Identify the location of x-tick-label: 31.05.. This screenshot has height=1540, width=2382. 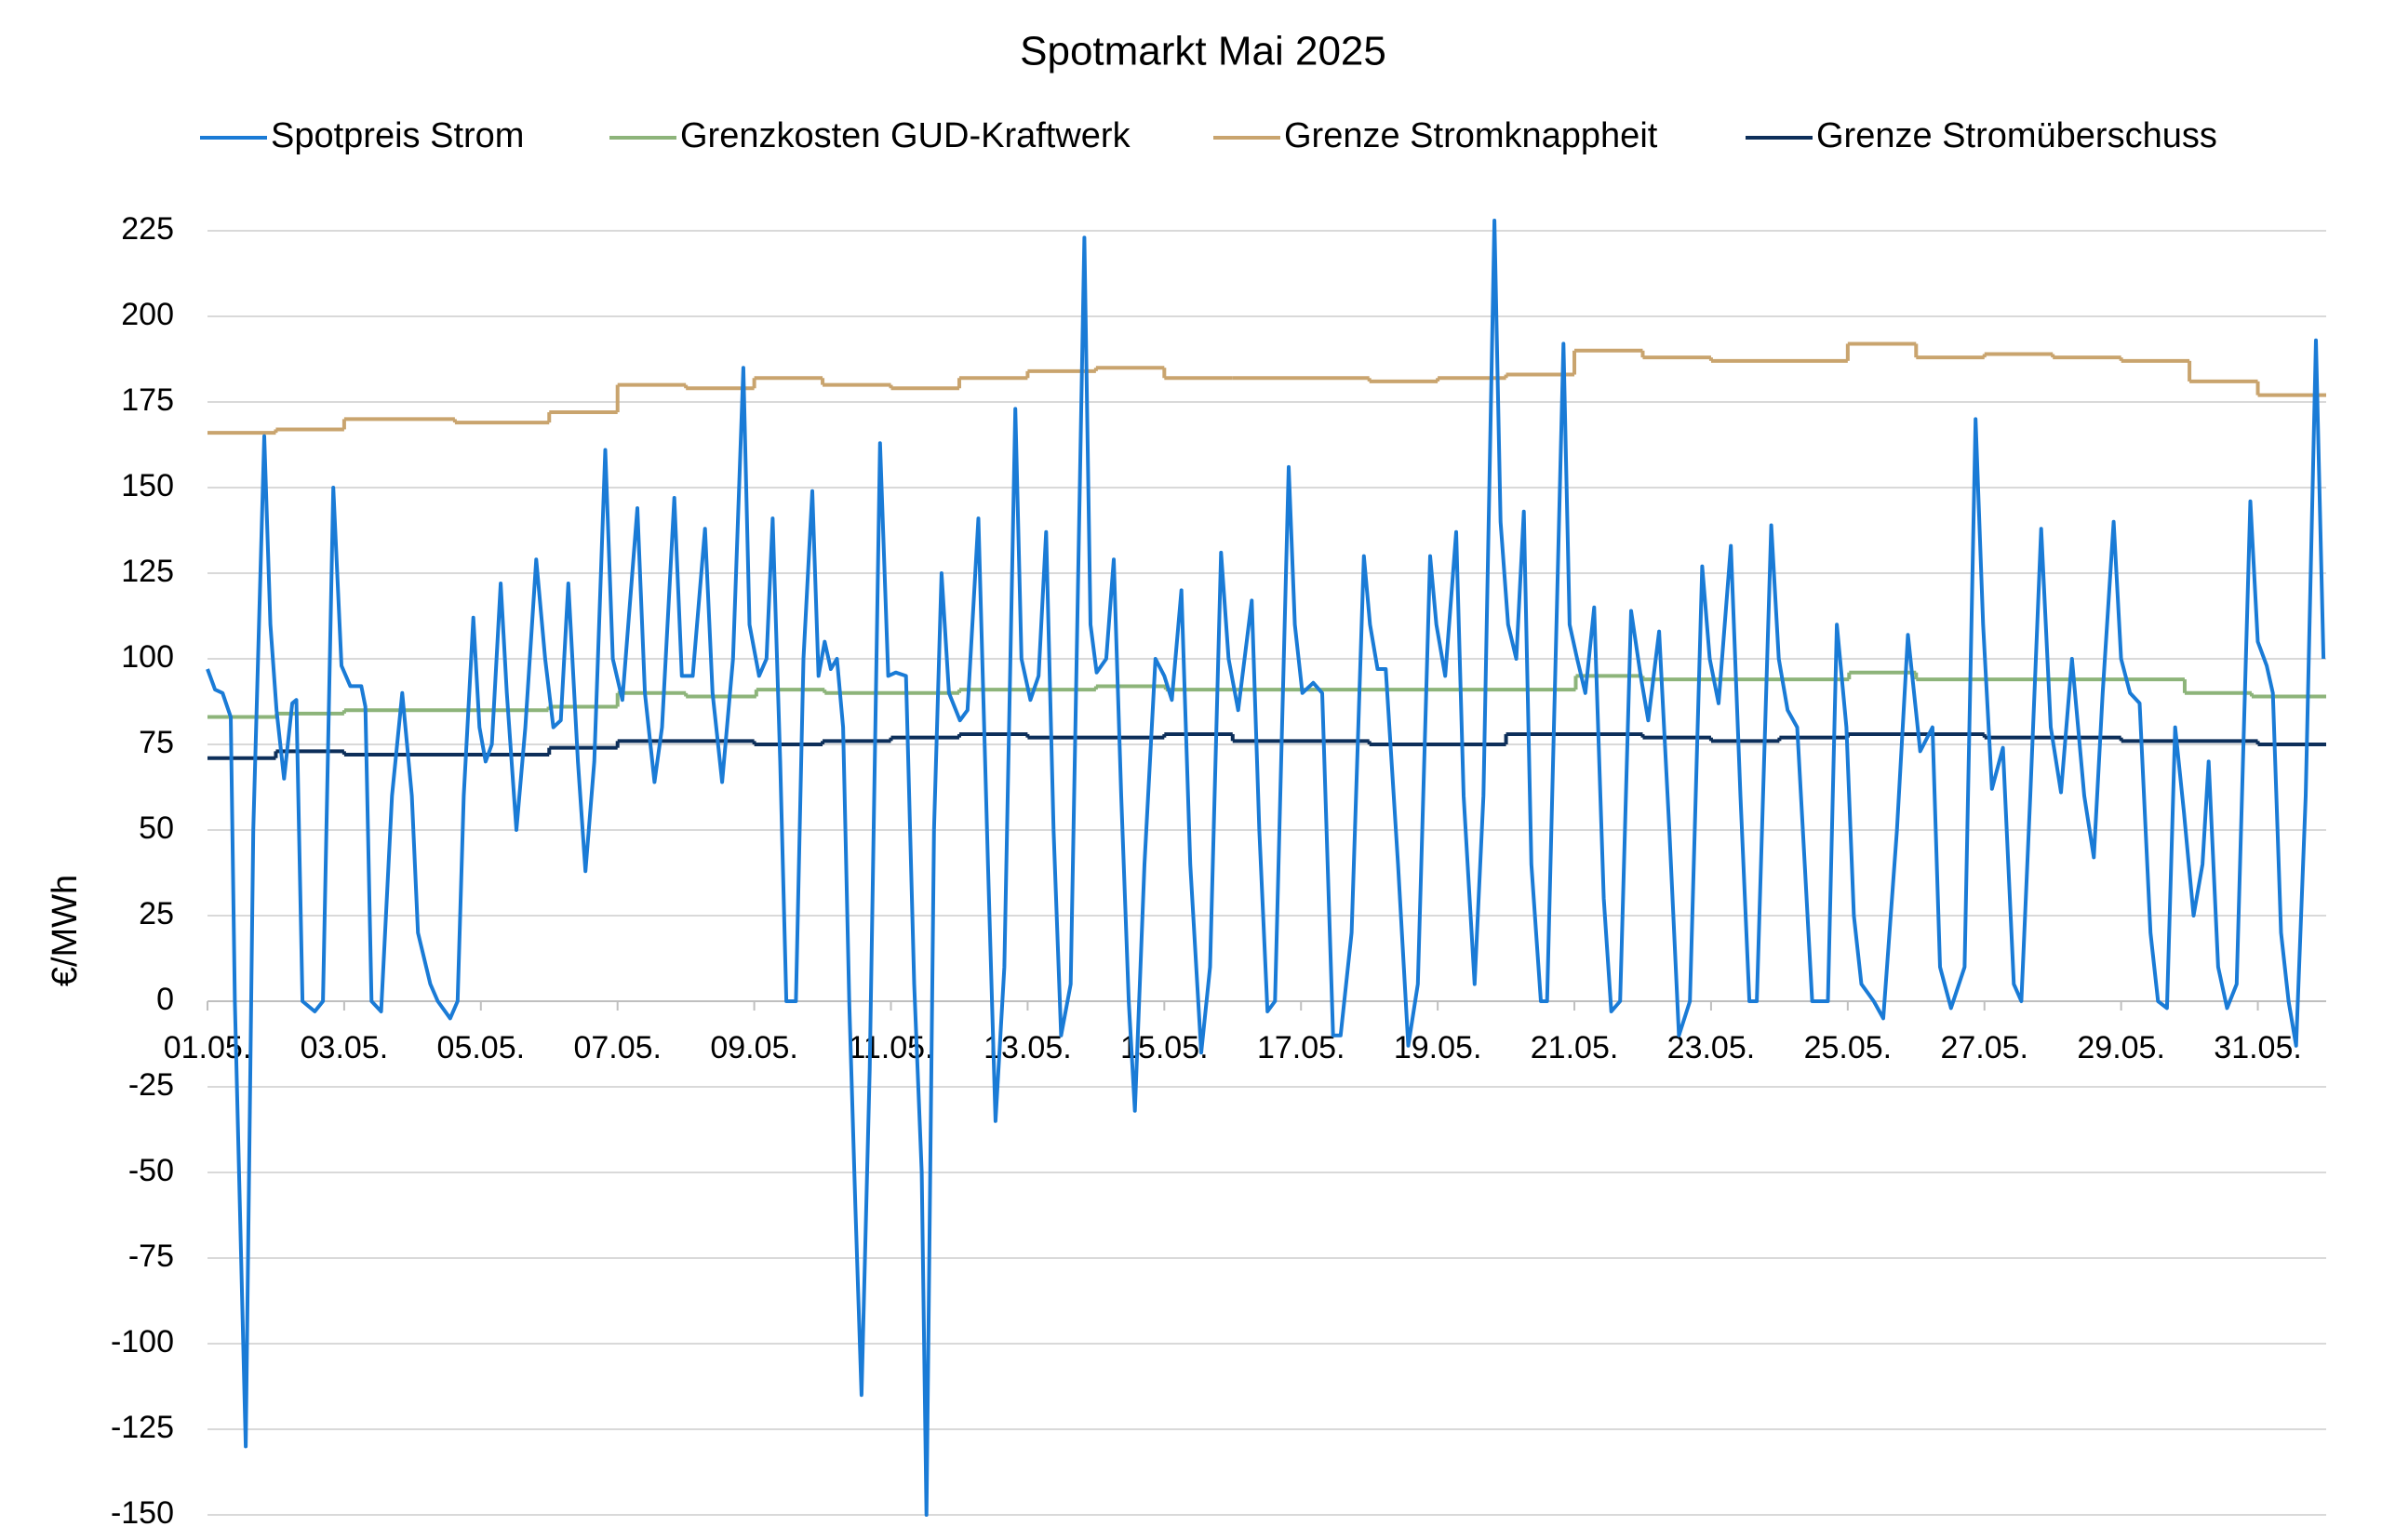
(2258, 1047).